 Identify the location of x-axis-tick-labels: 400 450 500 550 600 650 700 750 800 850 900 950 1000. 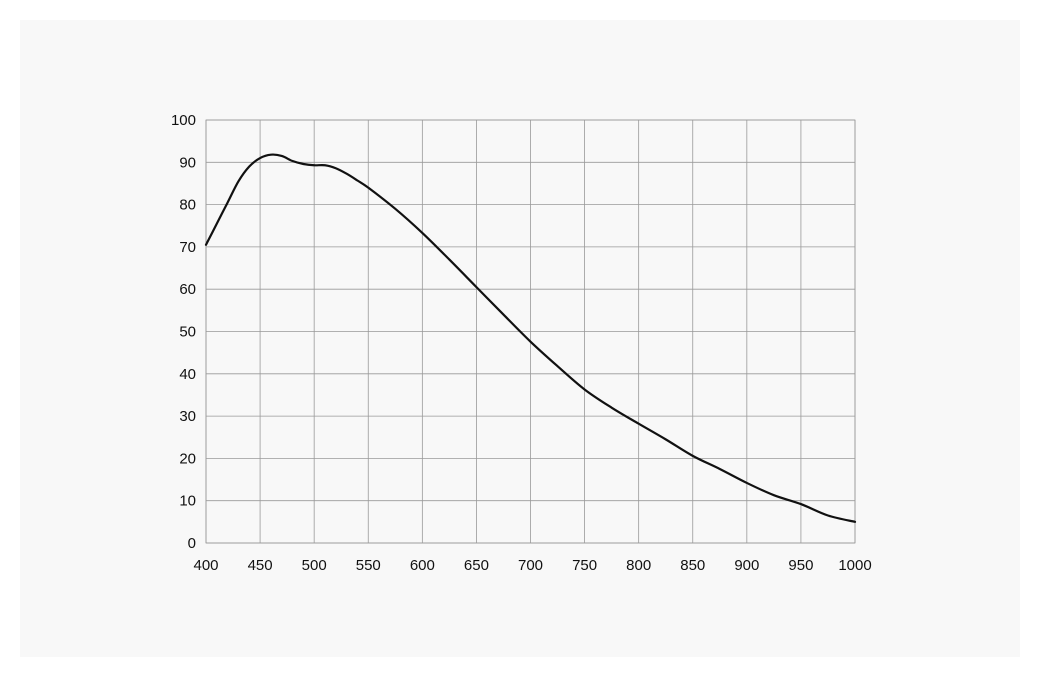
(532, 565).